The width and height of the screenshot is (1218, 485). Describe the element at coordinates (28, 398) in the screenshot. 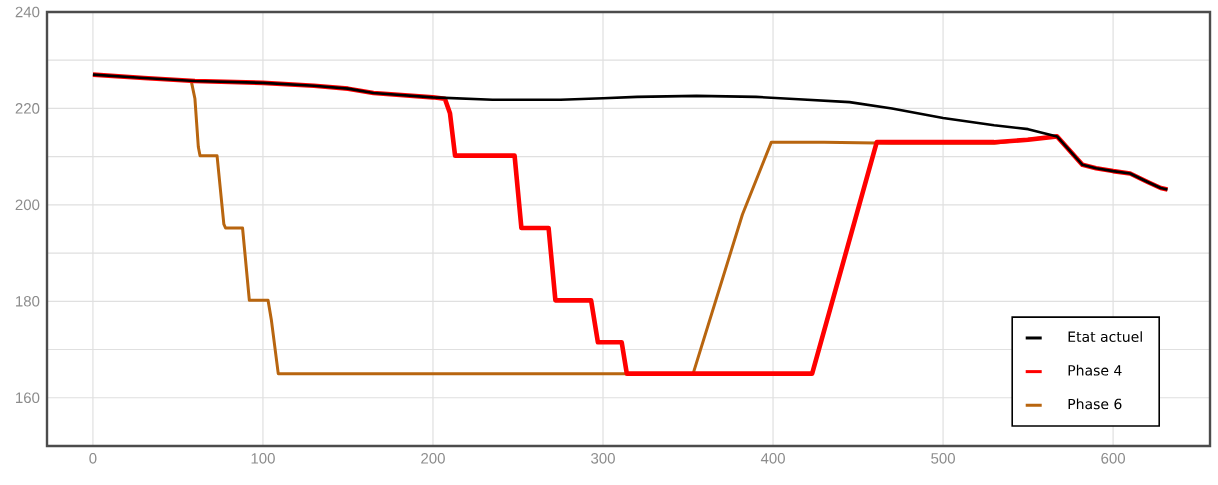

I see `y-tick-label: 160` at that location.